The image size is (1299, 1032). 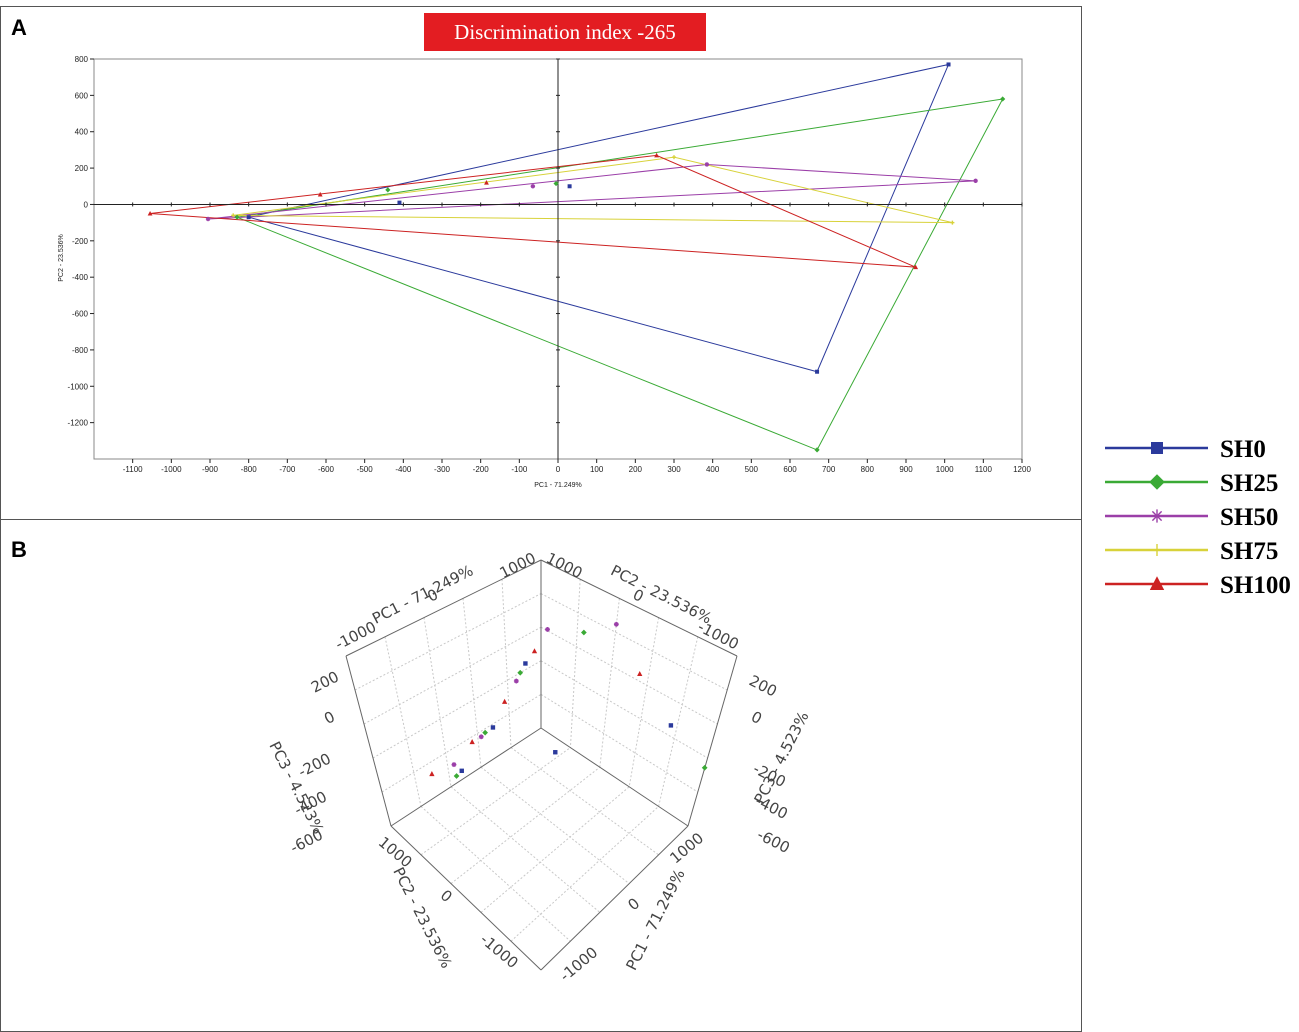 I want to click on x-tick-label: -100, so click(x=519, y=469).